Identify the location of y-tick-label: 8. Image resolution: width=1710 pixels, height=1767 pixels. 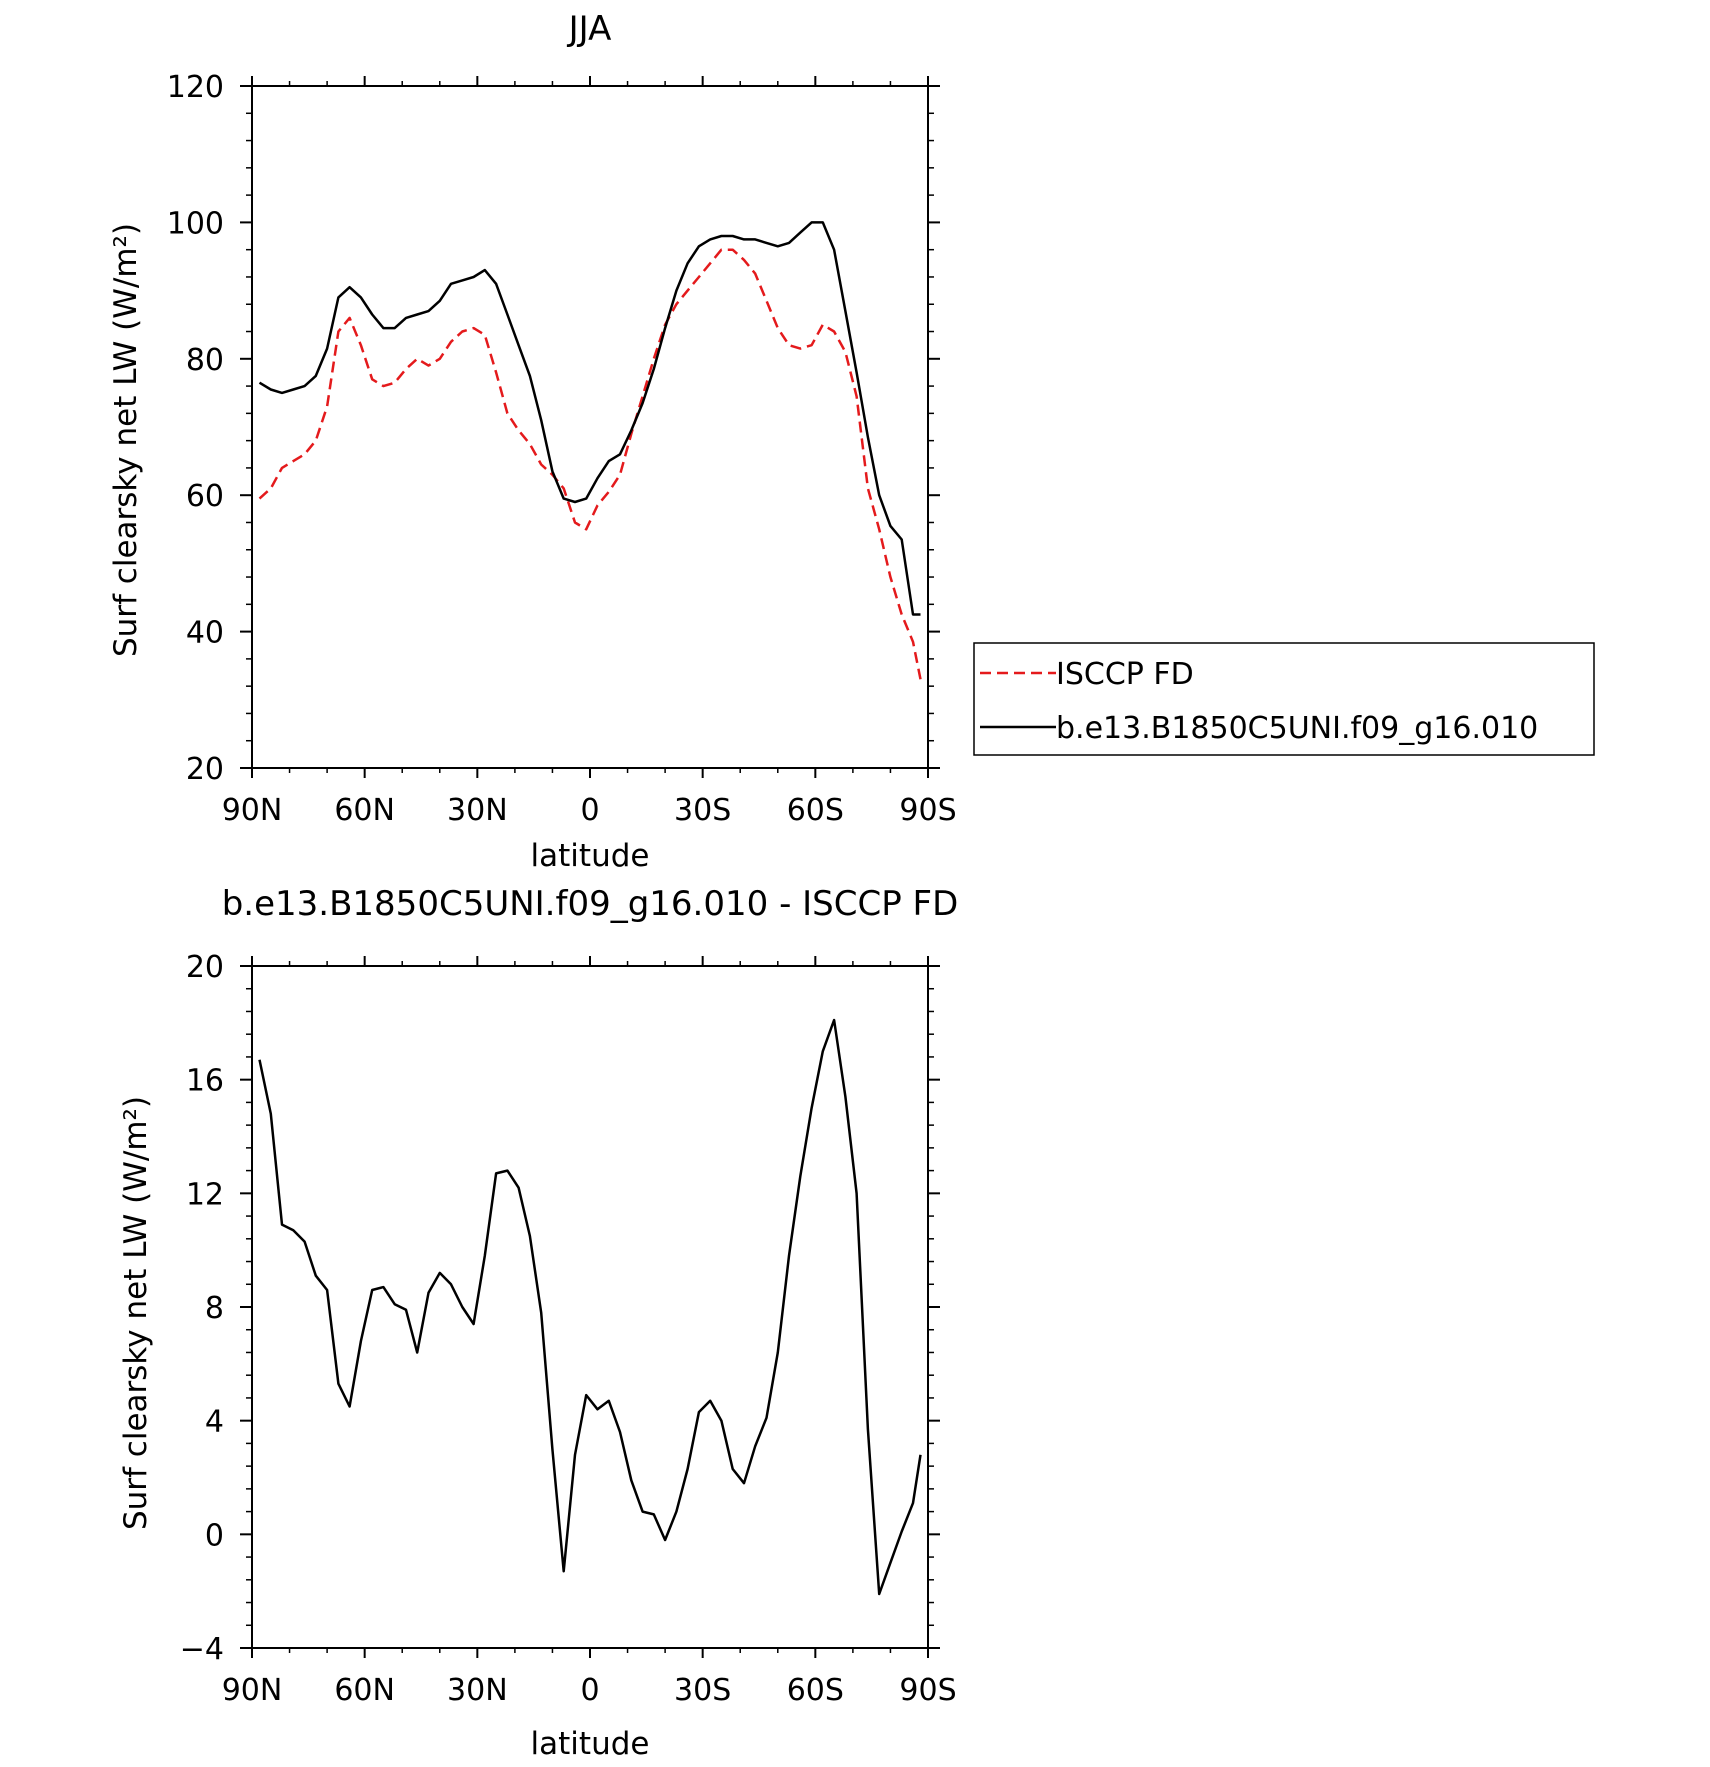
(214, 1308).